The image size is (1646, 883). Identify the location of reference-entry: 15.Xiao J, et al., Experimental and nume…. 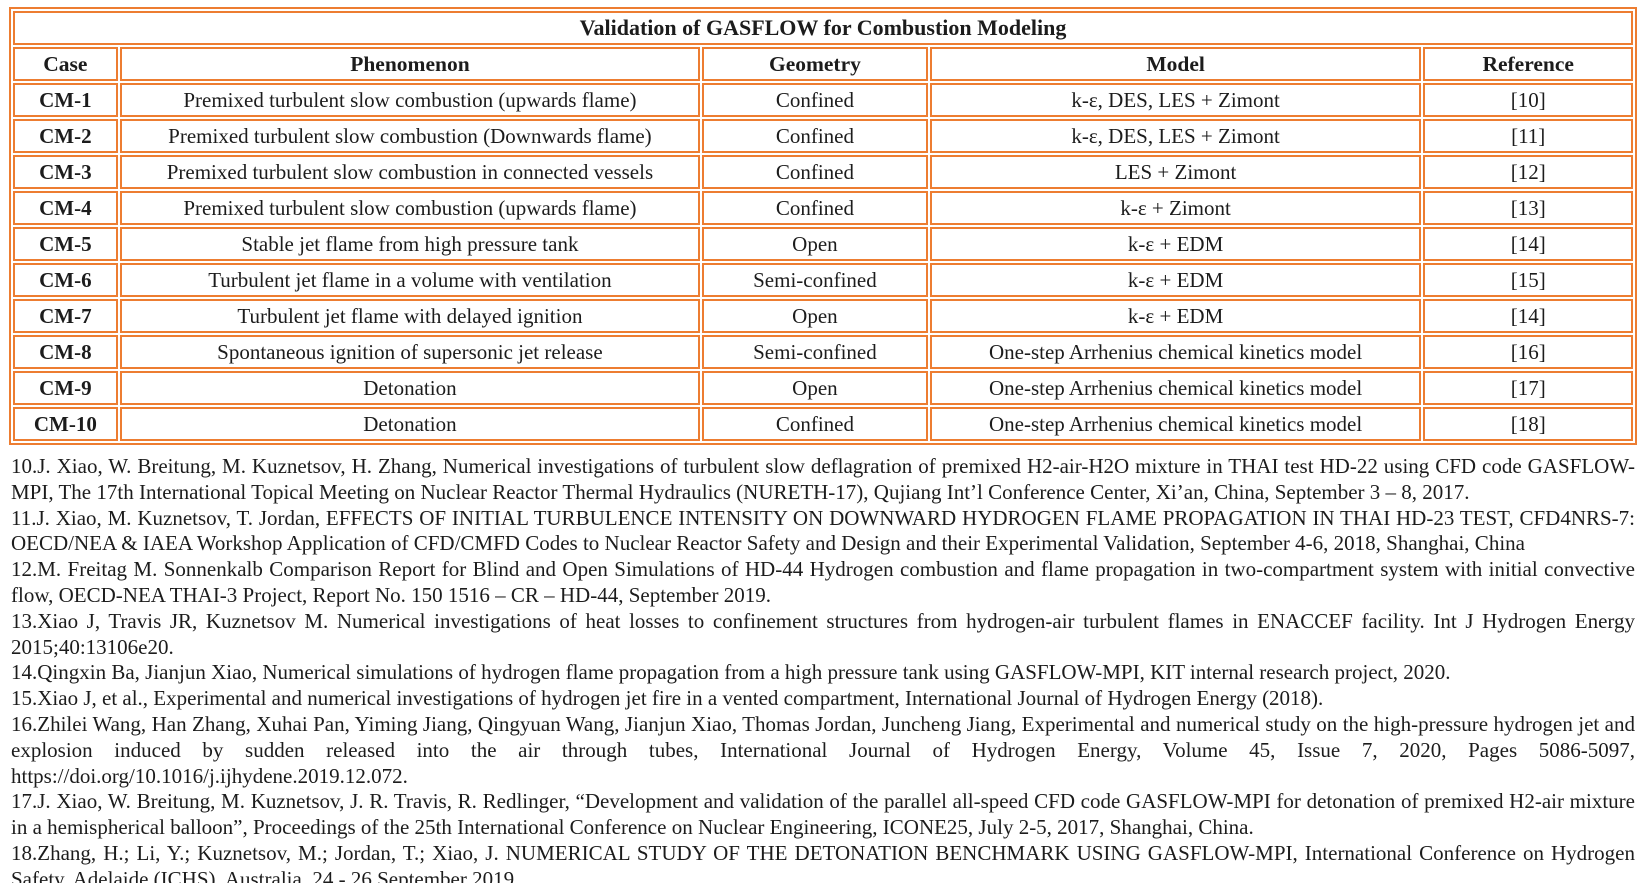
(667, 698).